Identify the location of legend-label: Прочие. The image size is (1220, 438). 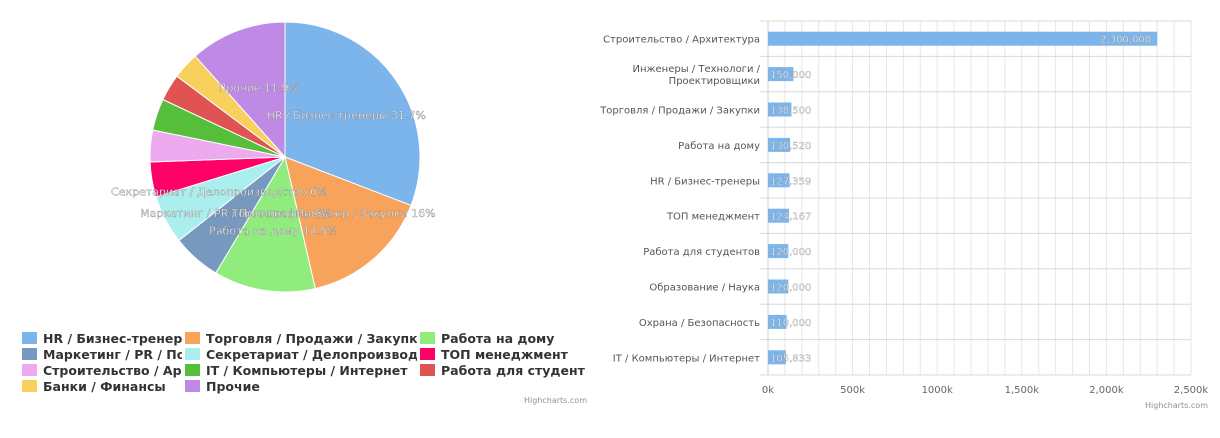
(233, 386).